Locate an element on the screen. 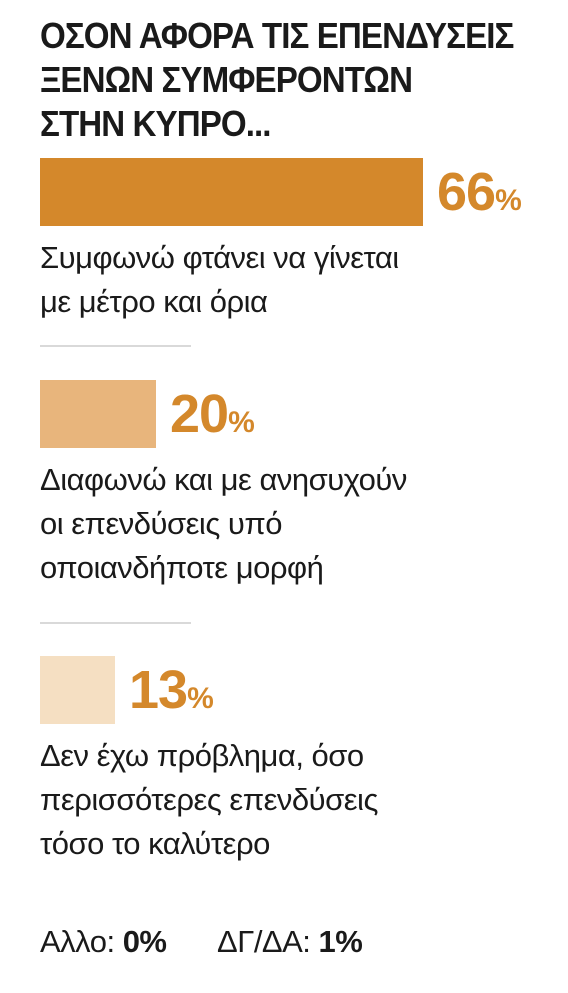 The image size is (568, 993). category-line: Δεν έχω πρόβλημα, όσο is located at coordinates (202, 755).